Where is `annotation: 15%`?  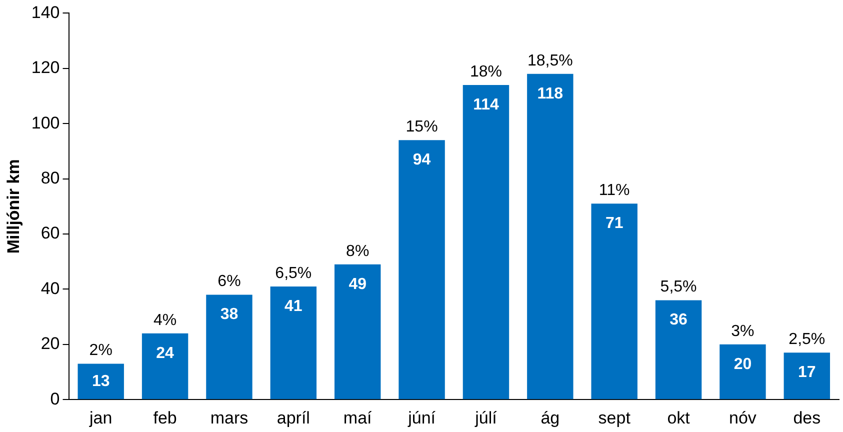 annotation: 15% is located at coordinates (422, 127).